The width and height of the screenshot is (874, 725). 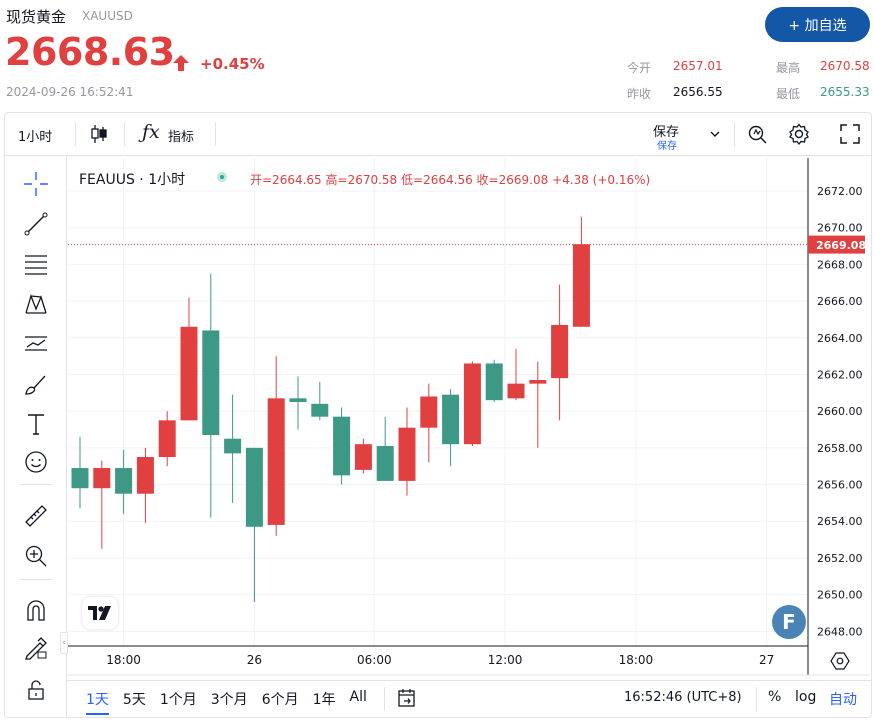 I want to click on crosshair-icon, so click(x=36, y=184).